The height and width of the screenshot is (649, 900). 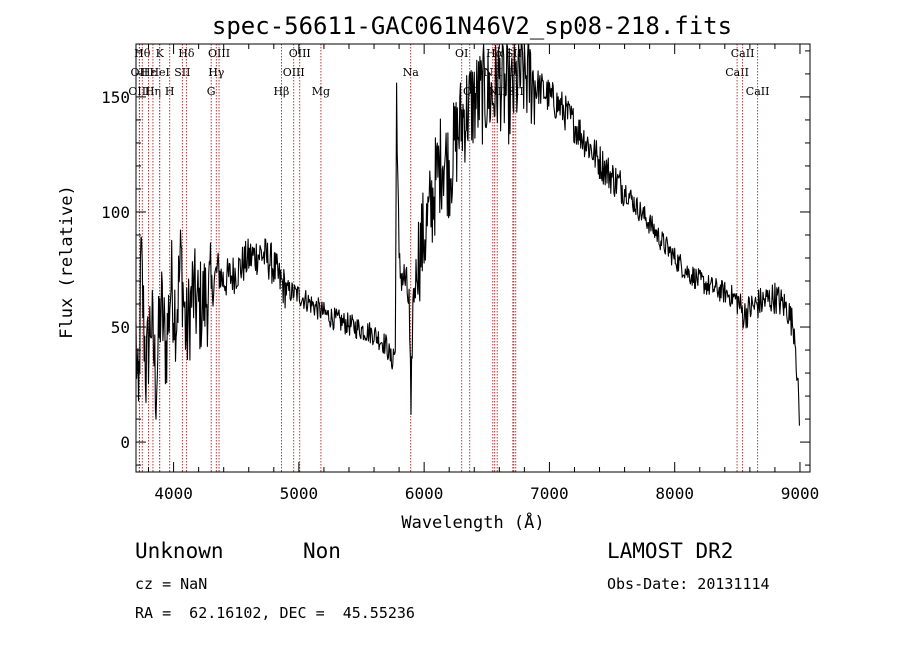 I want to click on x-tick-label: 6000, so click(x=424, y=493).